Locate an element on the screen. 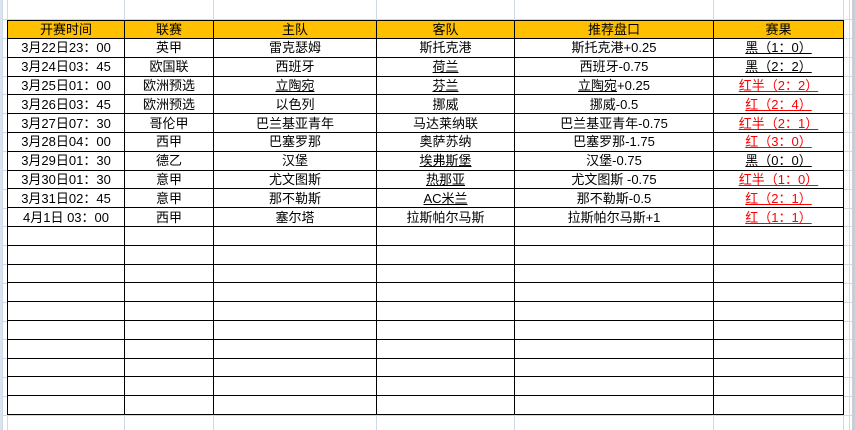 The height and width of the screenshot is (430, 855). cell-kickoff-time: 4月1日 03：00 is located at coordinates (66, 217).